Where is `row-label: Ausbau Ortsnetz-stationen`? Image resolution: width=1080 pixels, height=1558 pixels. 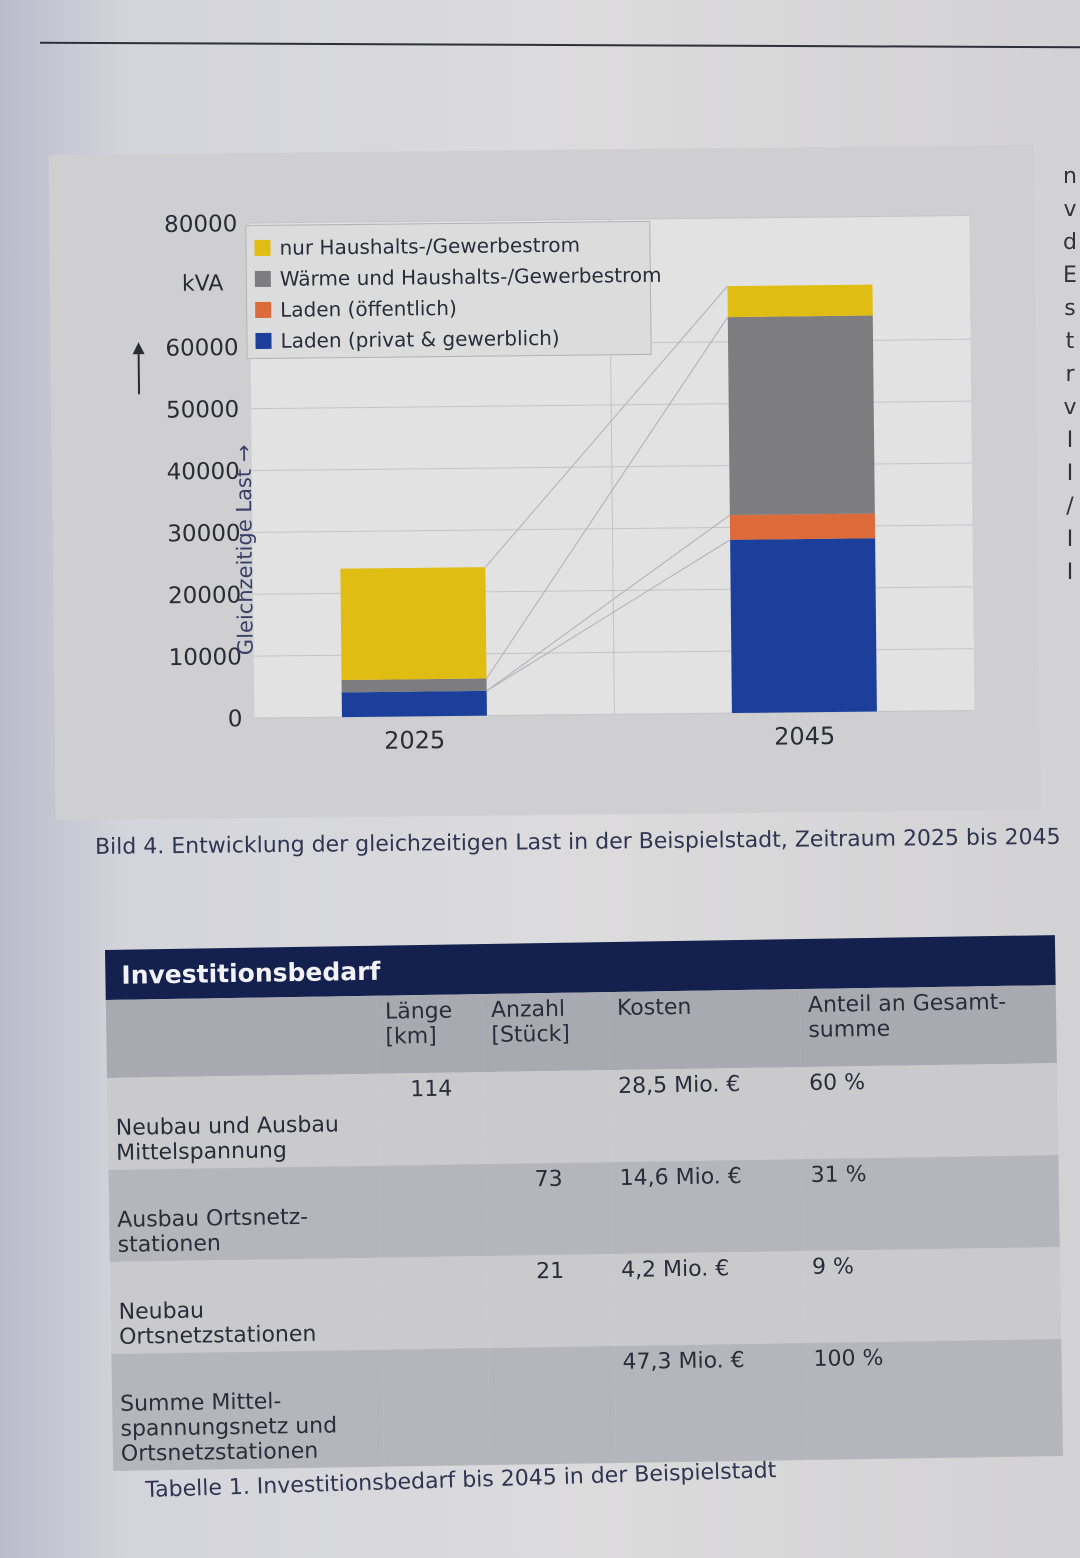 row-label: Ausbau Ortsnetz-stationen is located at coordinates (244, 1213).